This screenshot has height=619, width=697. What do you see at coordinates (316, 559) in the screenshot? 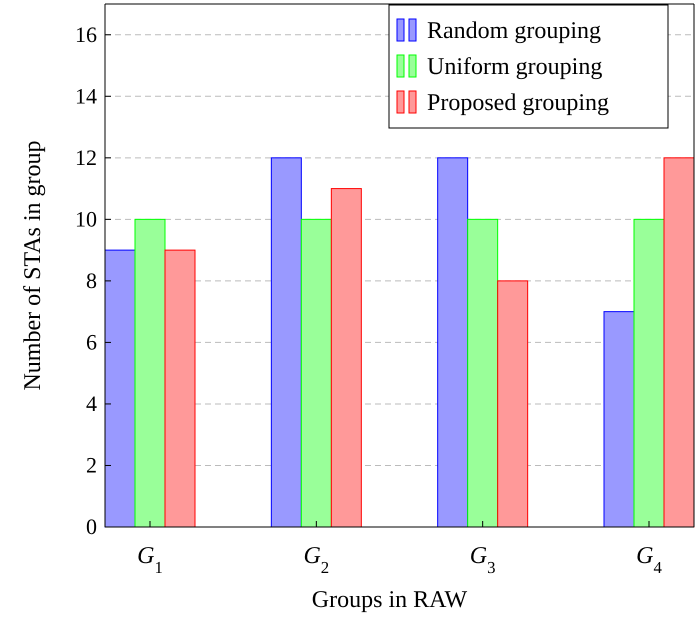
I see `x-tick-label: G$_{2}$` at bounding box center [316, 559].